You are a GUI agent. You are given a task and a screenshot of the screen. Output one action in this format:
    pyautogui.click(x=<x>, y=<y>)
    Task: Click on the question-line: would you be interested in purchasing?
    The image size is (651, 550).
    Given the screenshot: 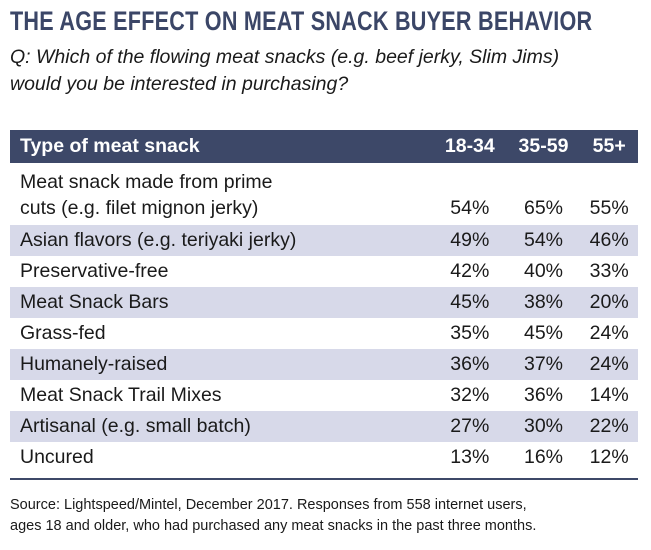 What is the action you would take?
    pyautogui.click(x=179, y=84)
    